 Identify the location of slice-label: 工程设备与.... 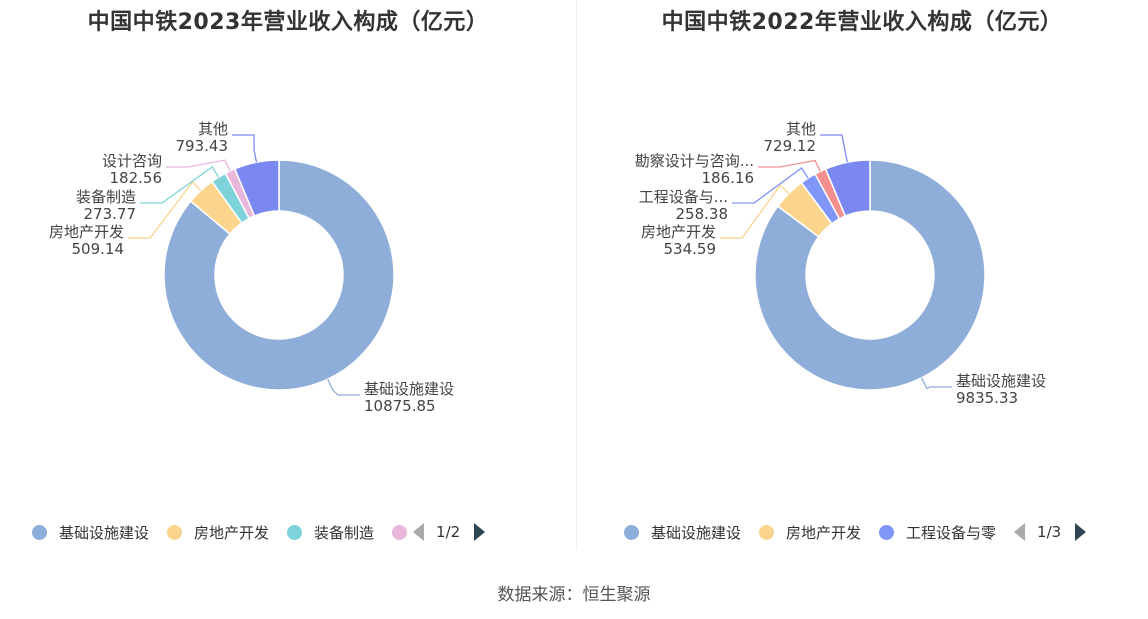
(683, 197).